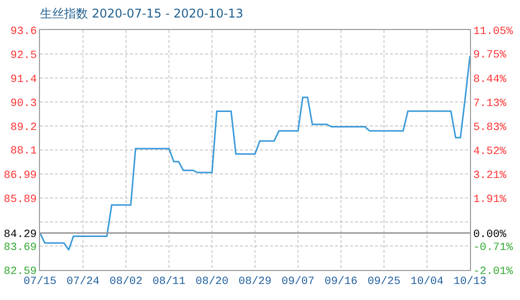  I want to click on y2-tick-label: 1.91%, so click(490, 200).